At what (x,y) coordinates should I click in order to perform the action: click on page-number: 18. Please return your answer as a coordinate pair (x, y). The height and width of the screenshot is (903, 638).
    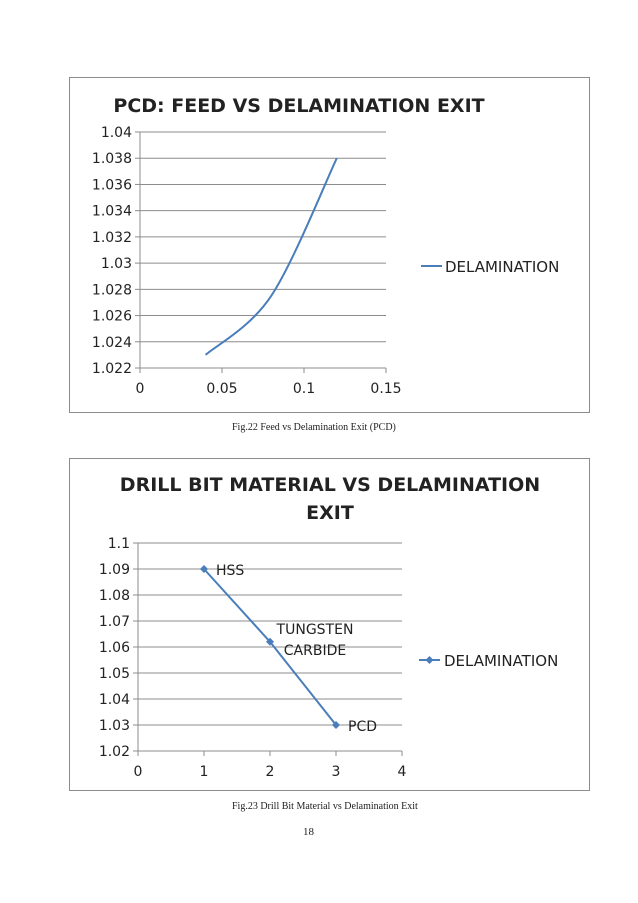
    Looking at the image, I should click on (308, 832).